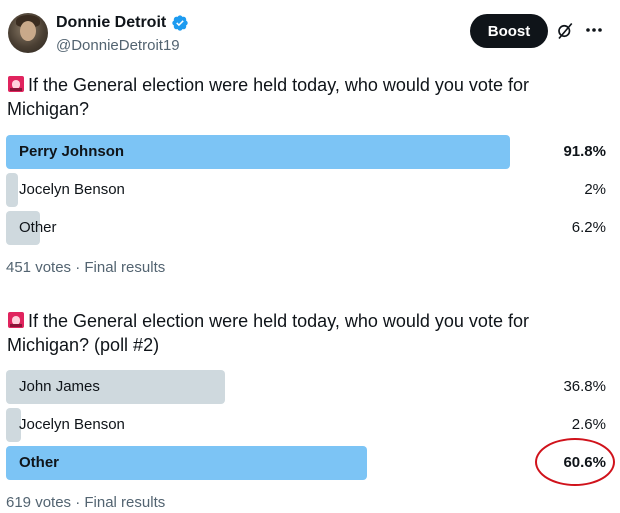 The image size is (620, 513). I want to click on poll-option-percent: 91.8%, so click(584, 151).